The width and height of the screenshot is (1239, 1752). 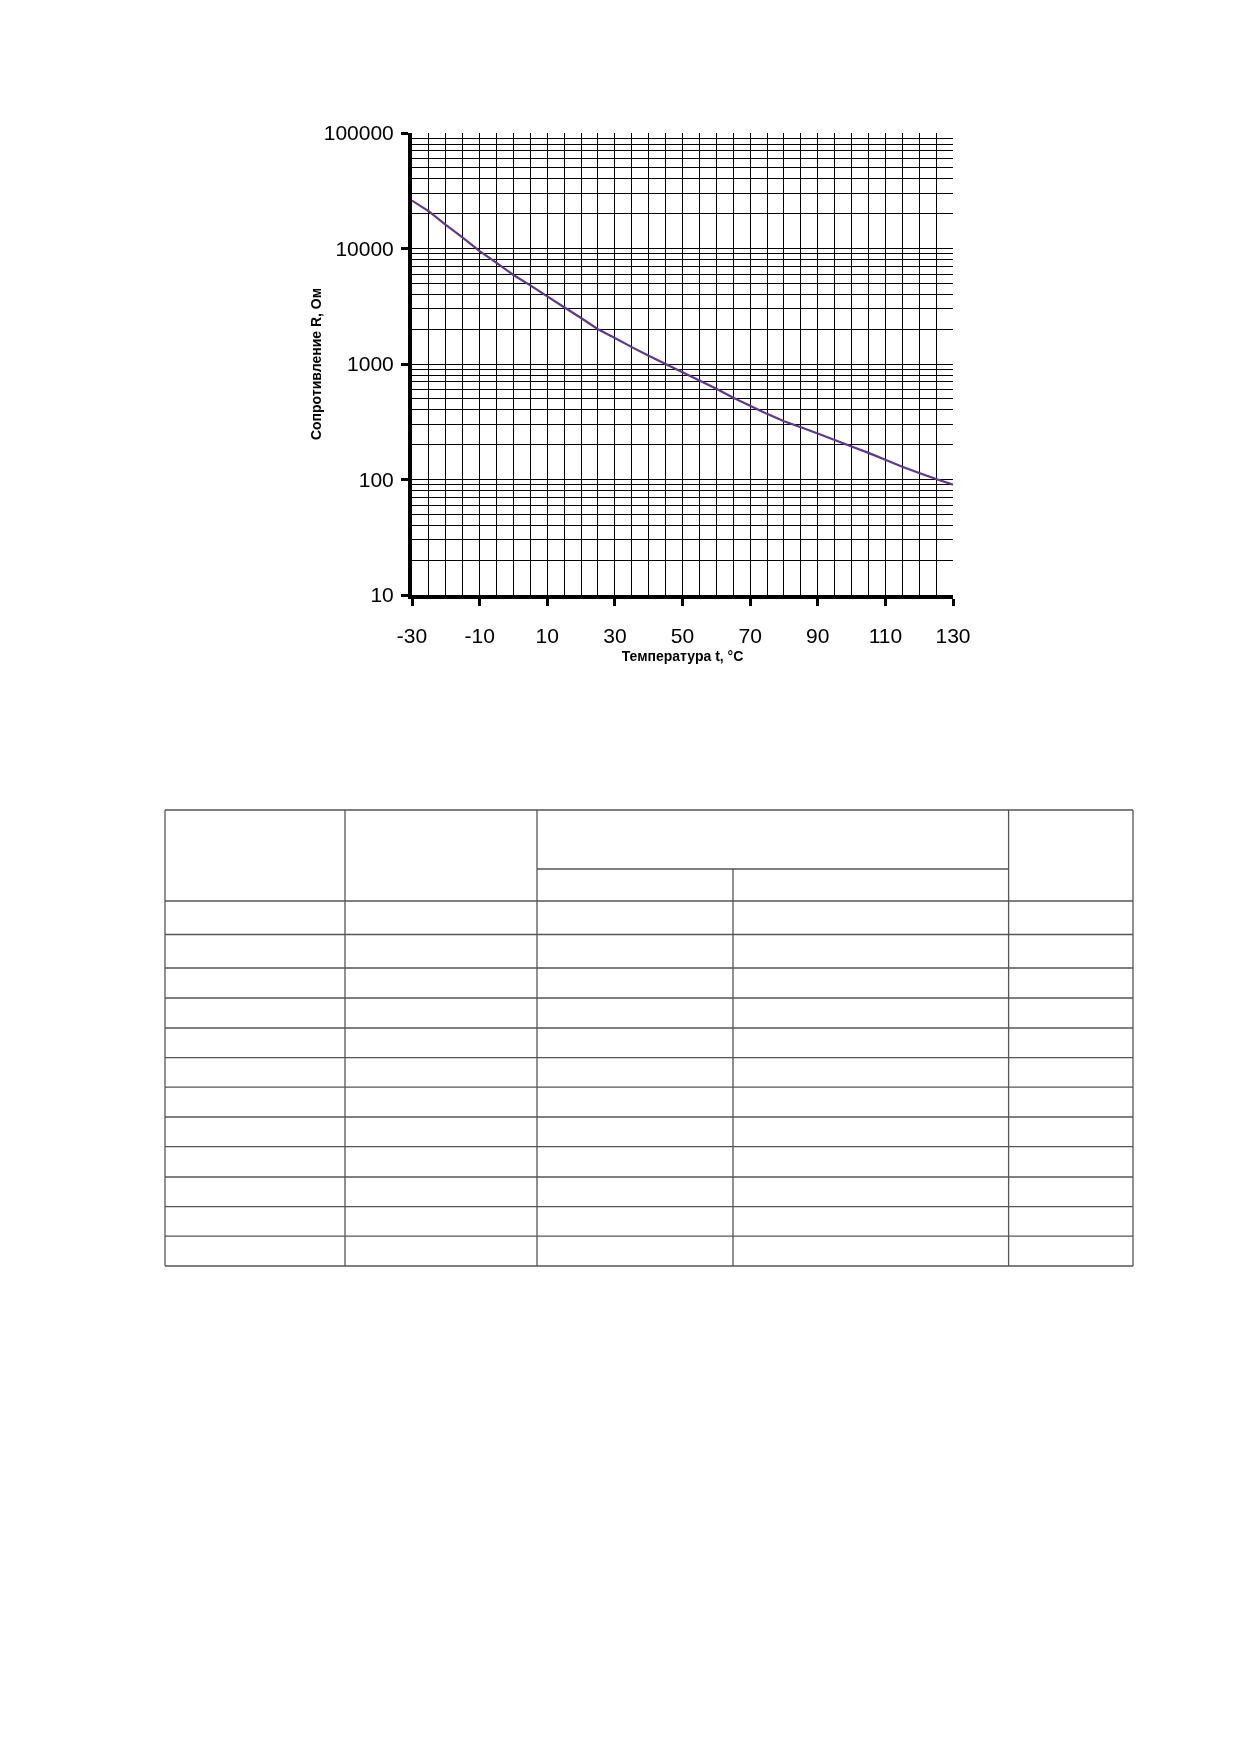 I want to click on x-tick-label: 90, so click(x=818, y=636).